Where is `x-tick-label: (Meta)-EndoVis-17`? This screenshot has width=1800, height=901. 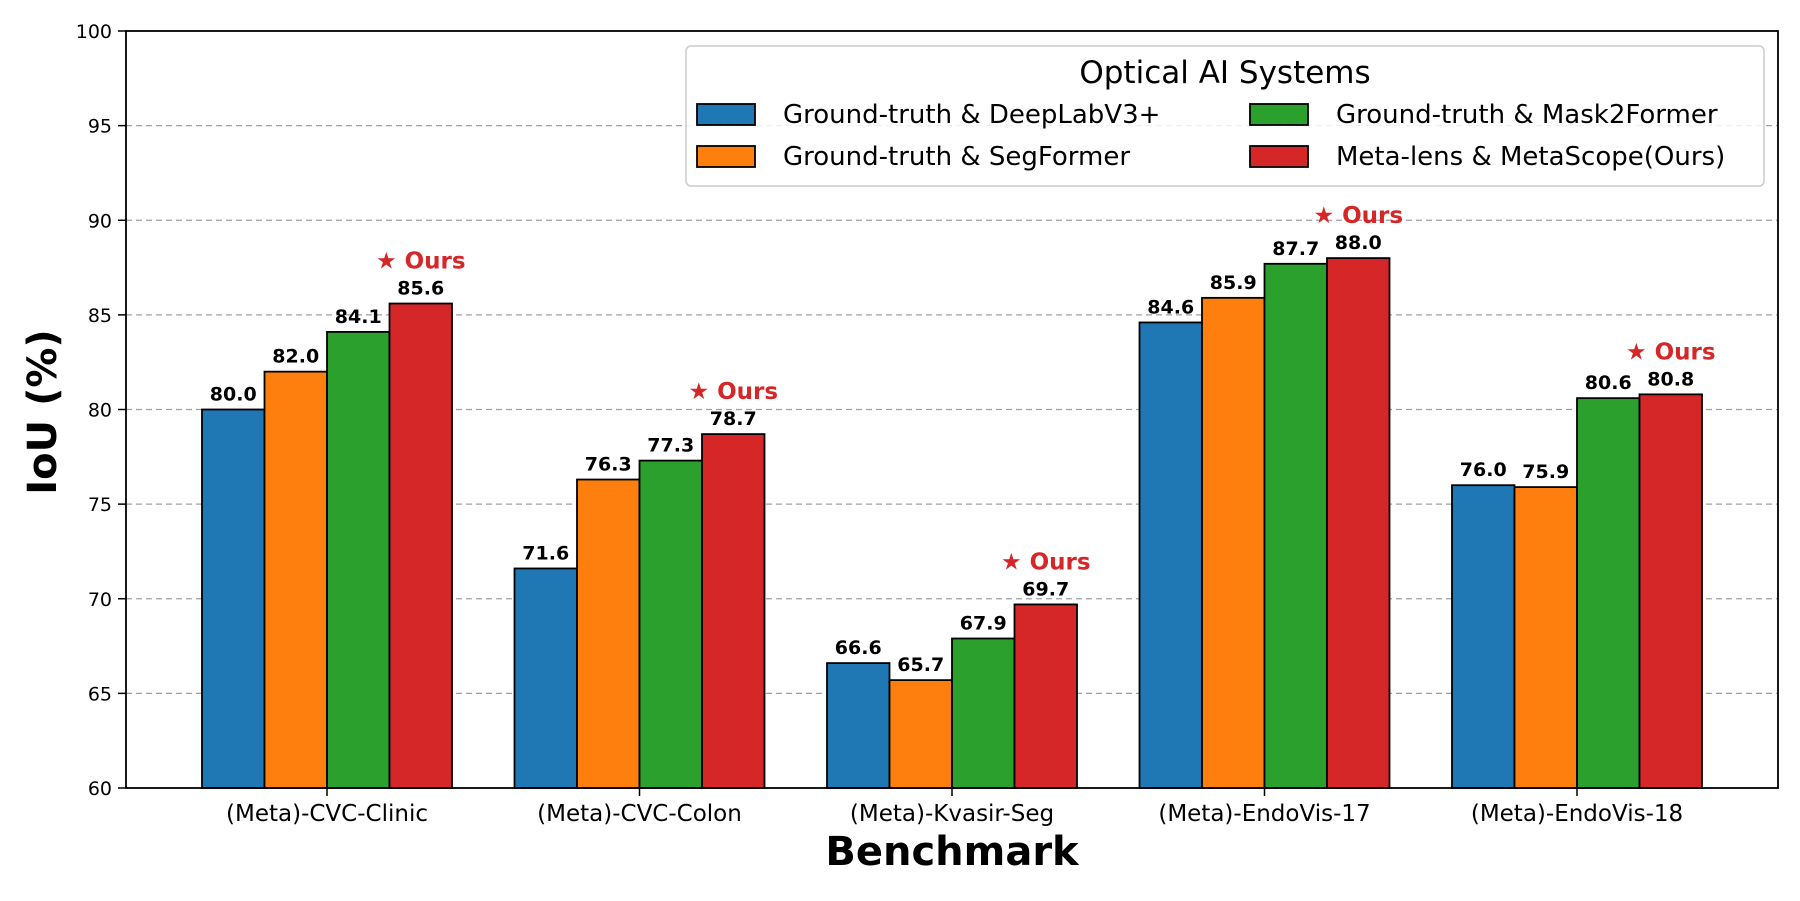 x-tick-label: (Meta)-EndoVis-17 is located at coordinates (1264, 814).